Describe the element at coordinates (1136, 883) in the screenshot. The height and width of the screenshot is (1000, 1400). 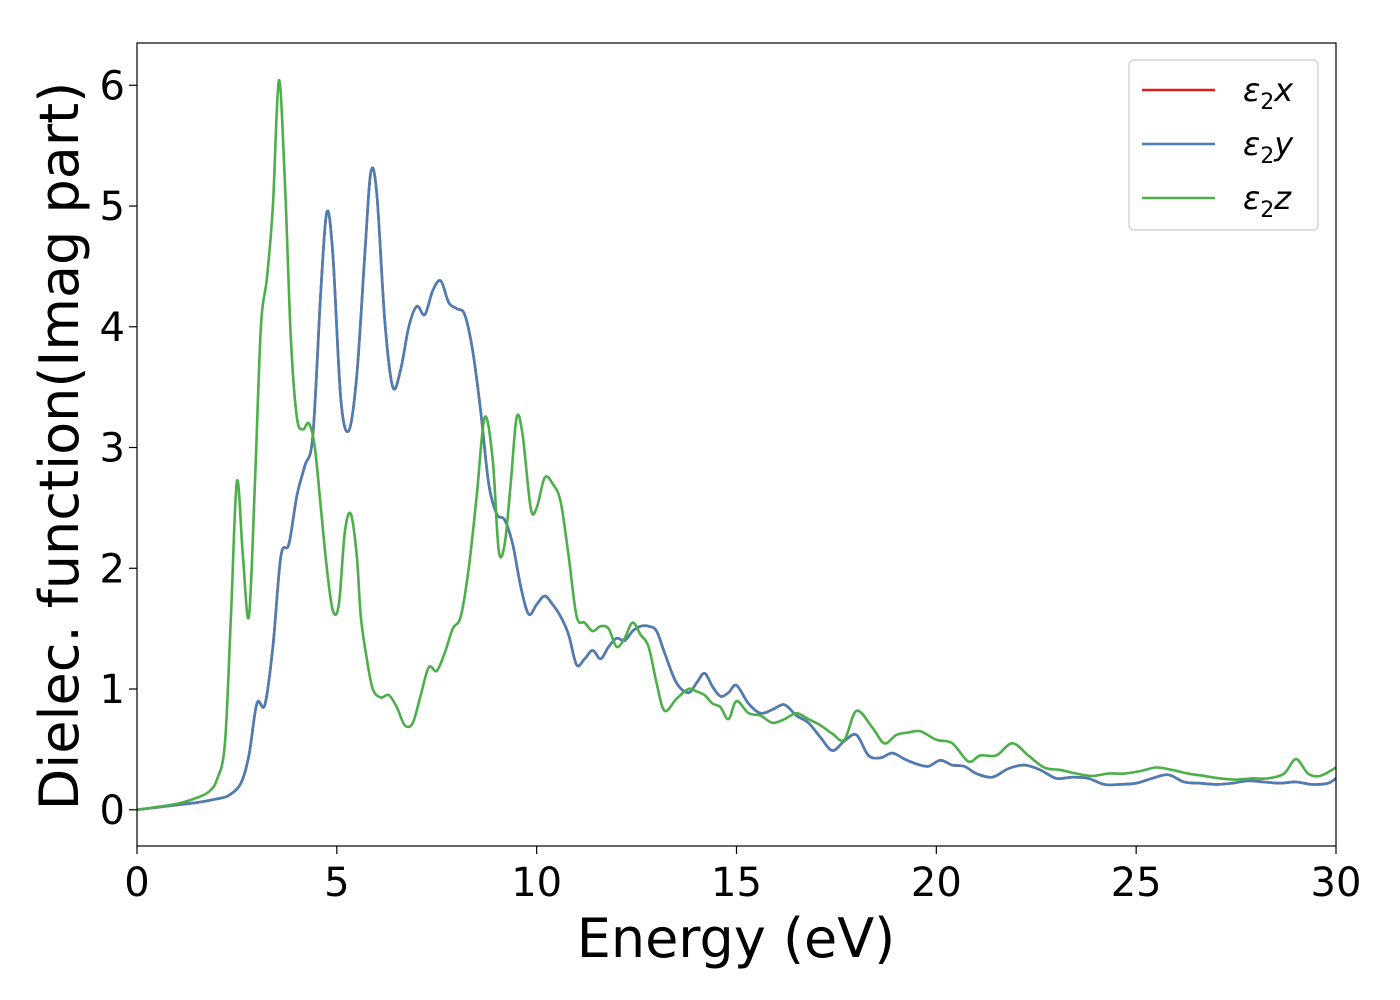
I see `x-tick-label: 25` at that location.